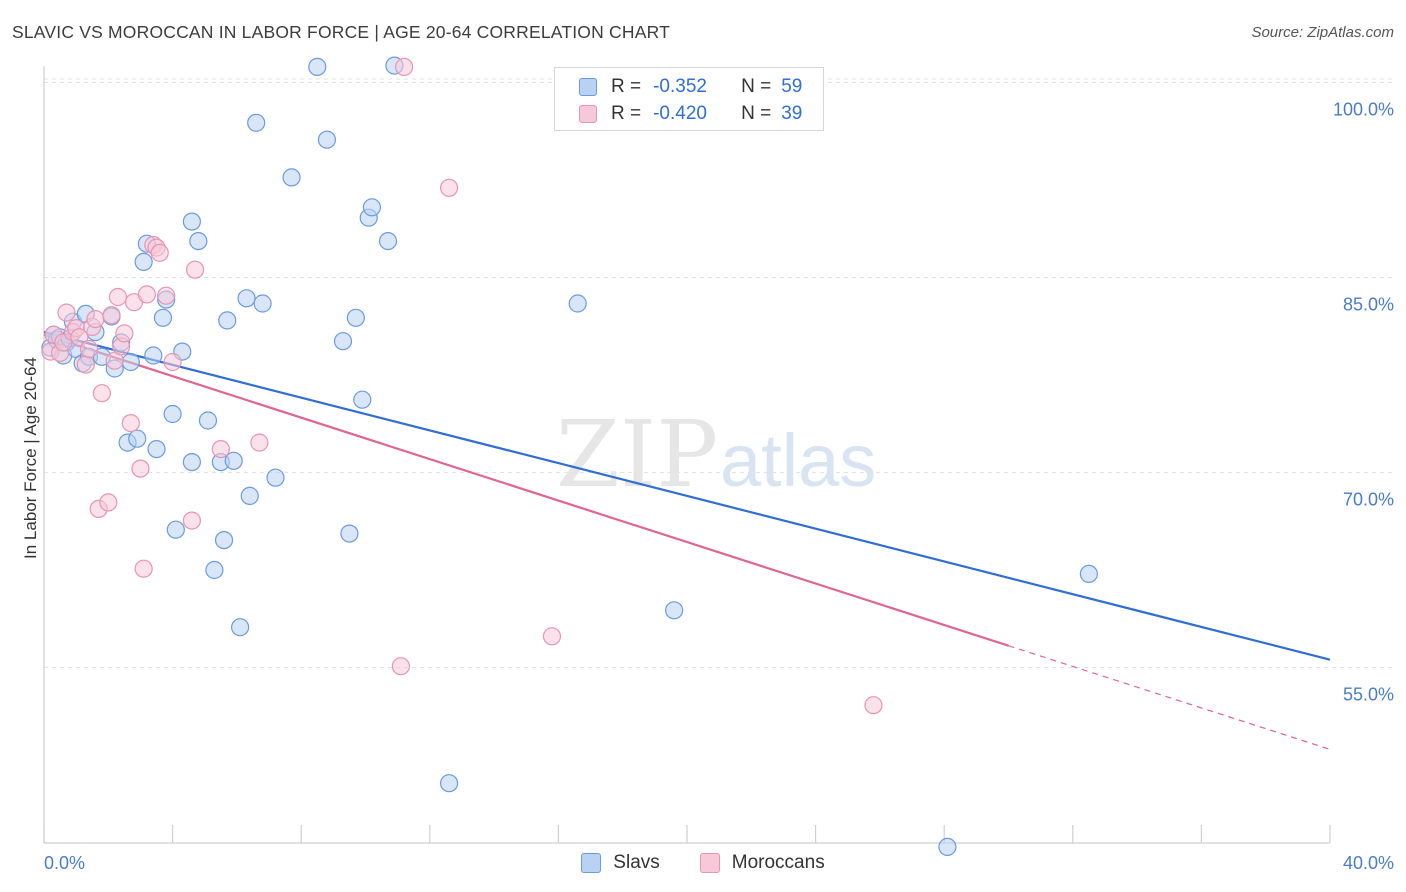  I want to click on moroccans-legend-label: Moroccans, so click(778, 862).